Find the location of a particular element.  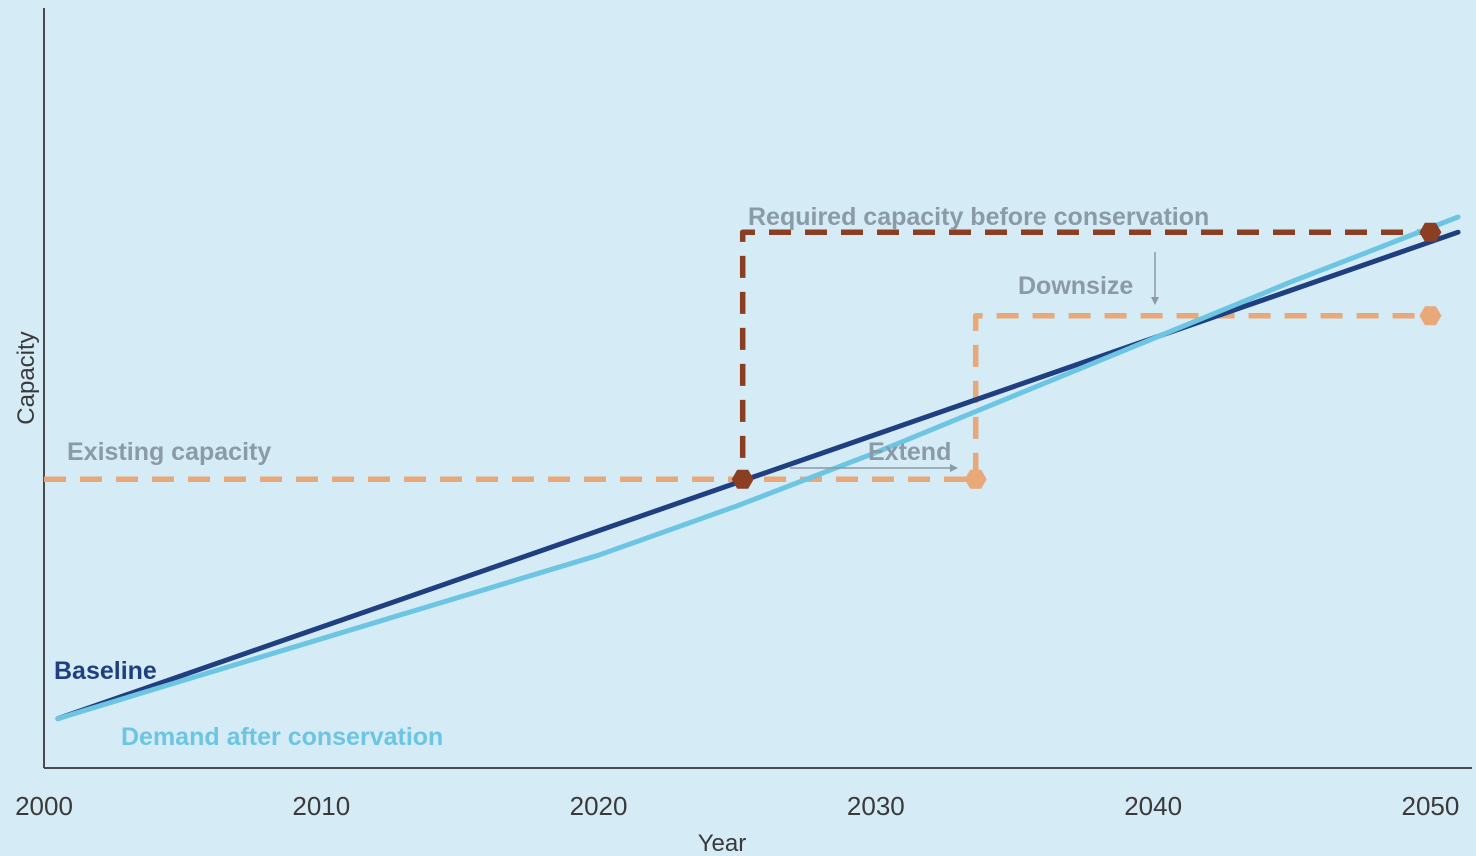

x-tick-label: 2030 is located at coordinates (876, 806).